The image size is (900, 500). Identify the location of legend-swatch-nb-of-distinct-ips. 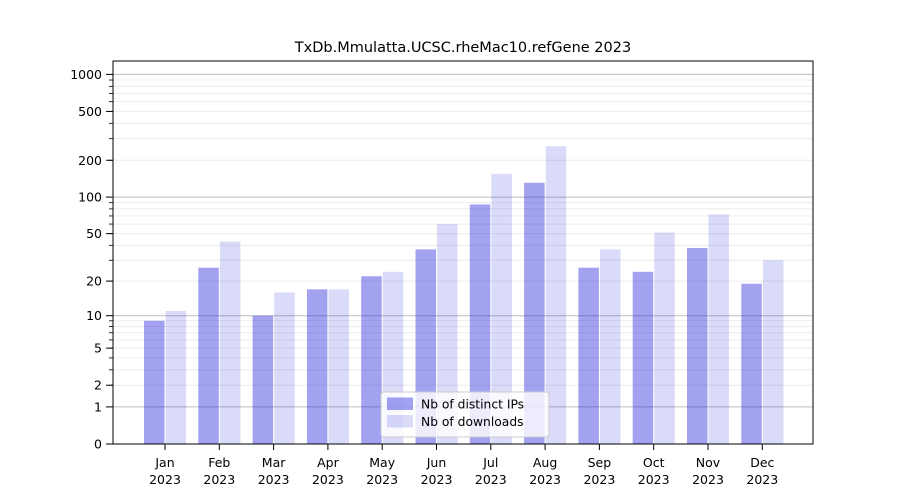
(400, 403).